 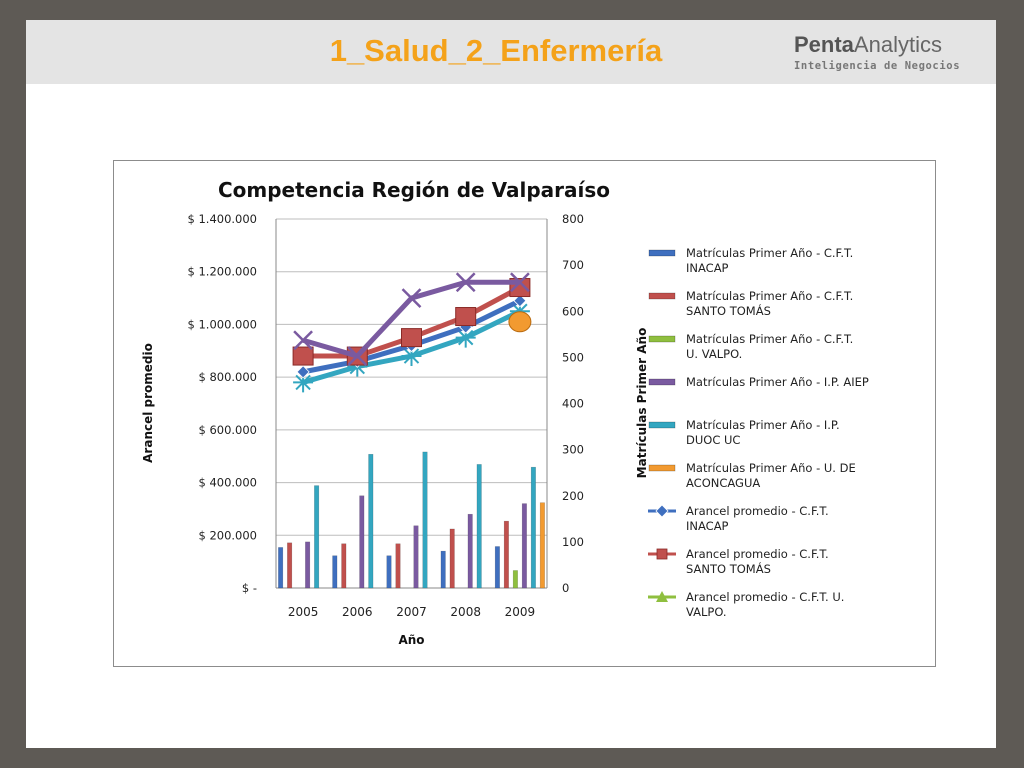 What do you see at coordinates (227, 430) in the screenshot?
I see `y-left-tick-label: $ 600.000` at bounding box center [227, 430].